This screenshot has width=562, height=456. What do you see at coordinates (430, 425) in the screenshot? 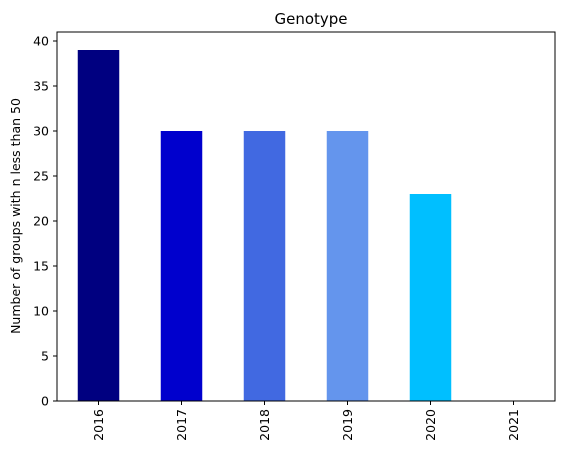
I see `x-tick-label: 2020` at bounding box center [430, 425].